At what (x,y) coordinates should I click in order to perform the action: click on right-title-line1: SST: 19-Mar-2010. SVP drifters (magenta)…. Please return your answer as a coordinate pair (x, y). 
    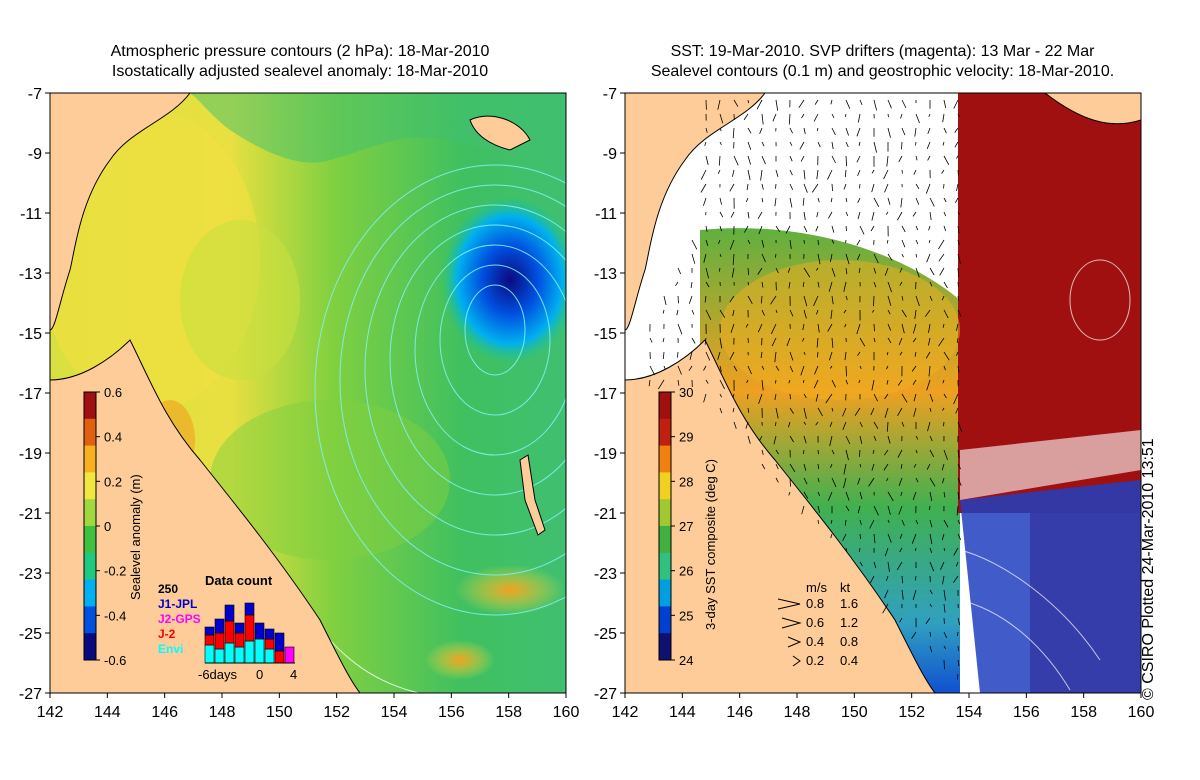
    Looking at the image, I should click on (882, 51).